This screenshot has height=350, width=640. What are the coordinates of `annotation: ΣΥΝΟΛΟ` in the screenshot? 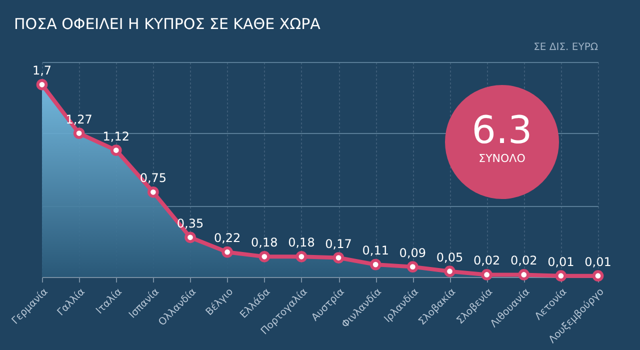 It's located at (502, 158).